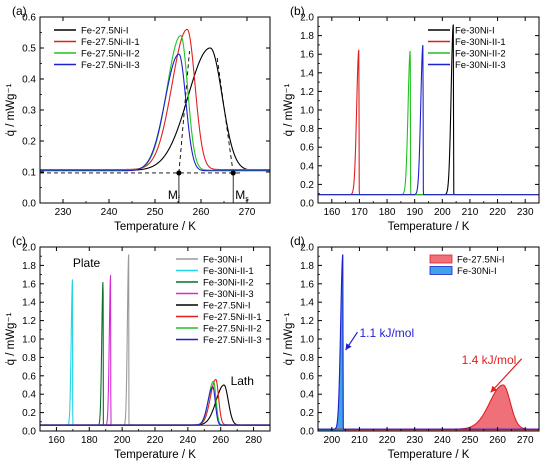 The height and width of the screenshot is (463, 550). What do you see at coordinates (477, 271) in the screenshot?
I see `legend-entry: Fe-30Ni-I` at bounding box center [477, 271].